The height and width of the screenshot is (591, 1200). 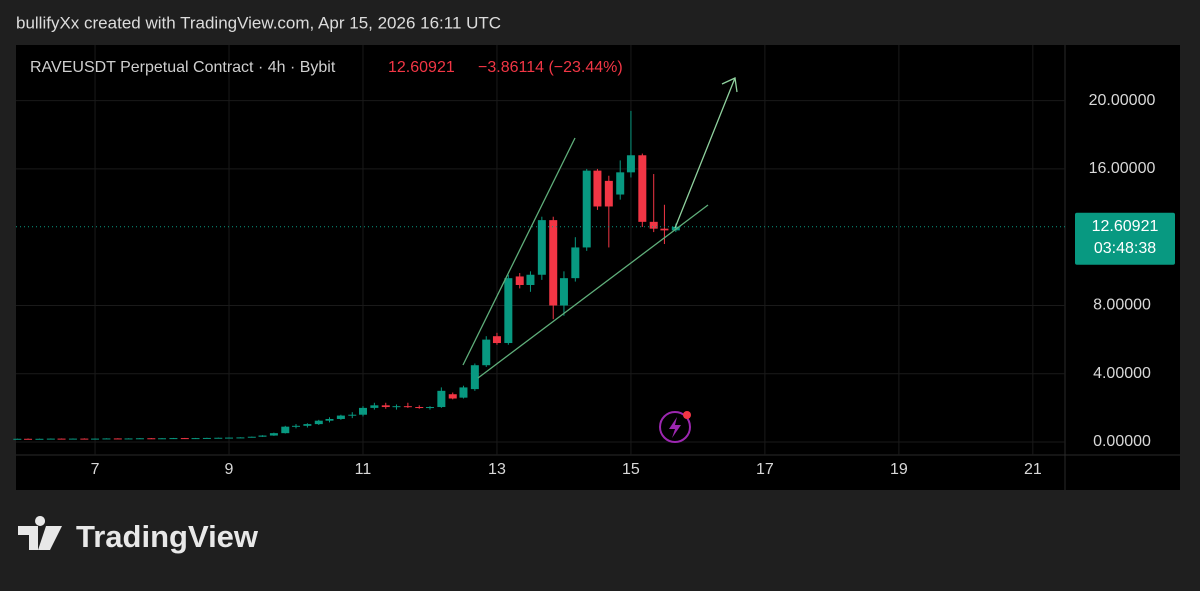 I want to click on x-tick-label: 7, so click(x=95, y=469).